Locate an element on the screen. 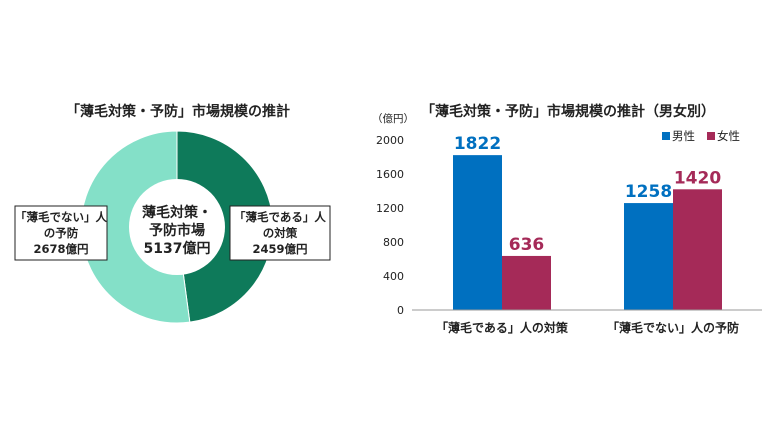 This screenshot has width=770, height=433. y-tick-label: 800 is located at coordinates (393, 242).